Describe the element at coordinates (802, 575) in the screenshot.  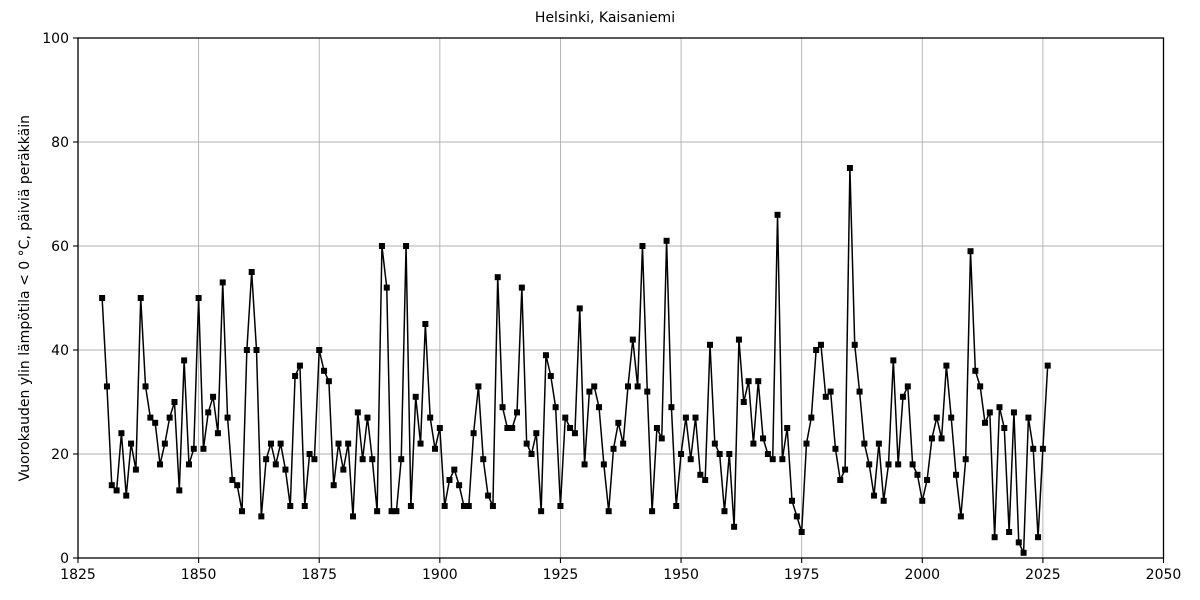
I see `x-tick-label: 1975` at that location.